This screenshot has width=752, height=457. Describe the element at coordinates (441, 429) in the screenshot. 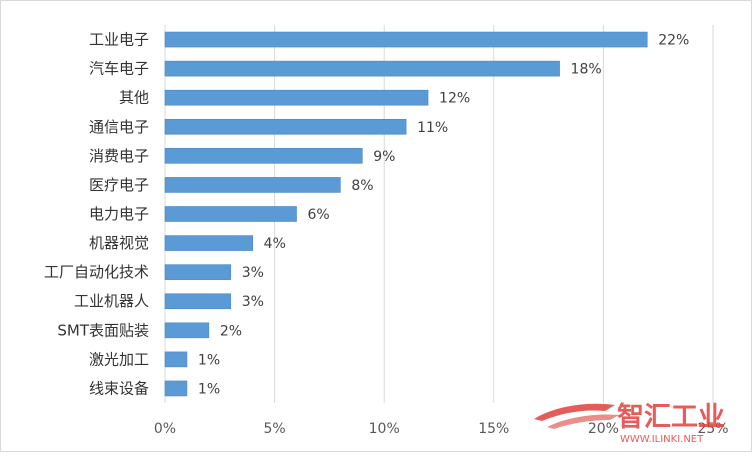

I see `x-tick-labels: 0% 5% 10% 15% 20% 25%` at that location.